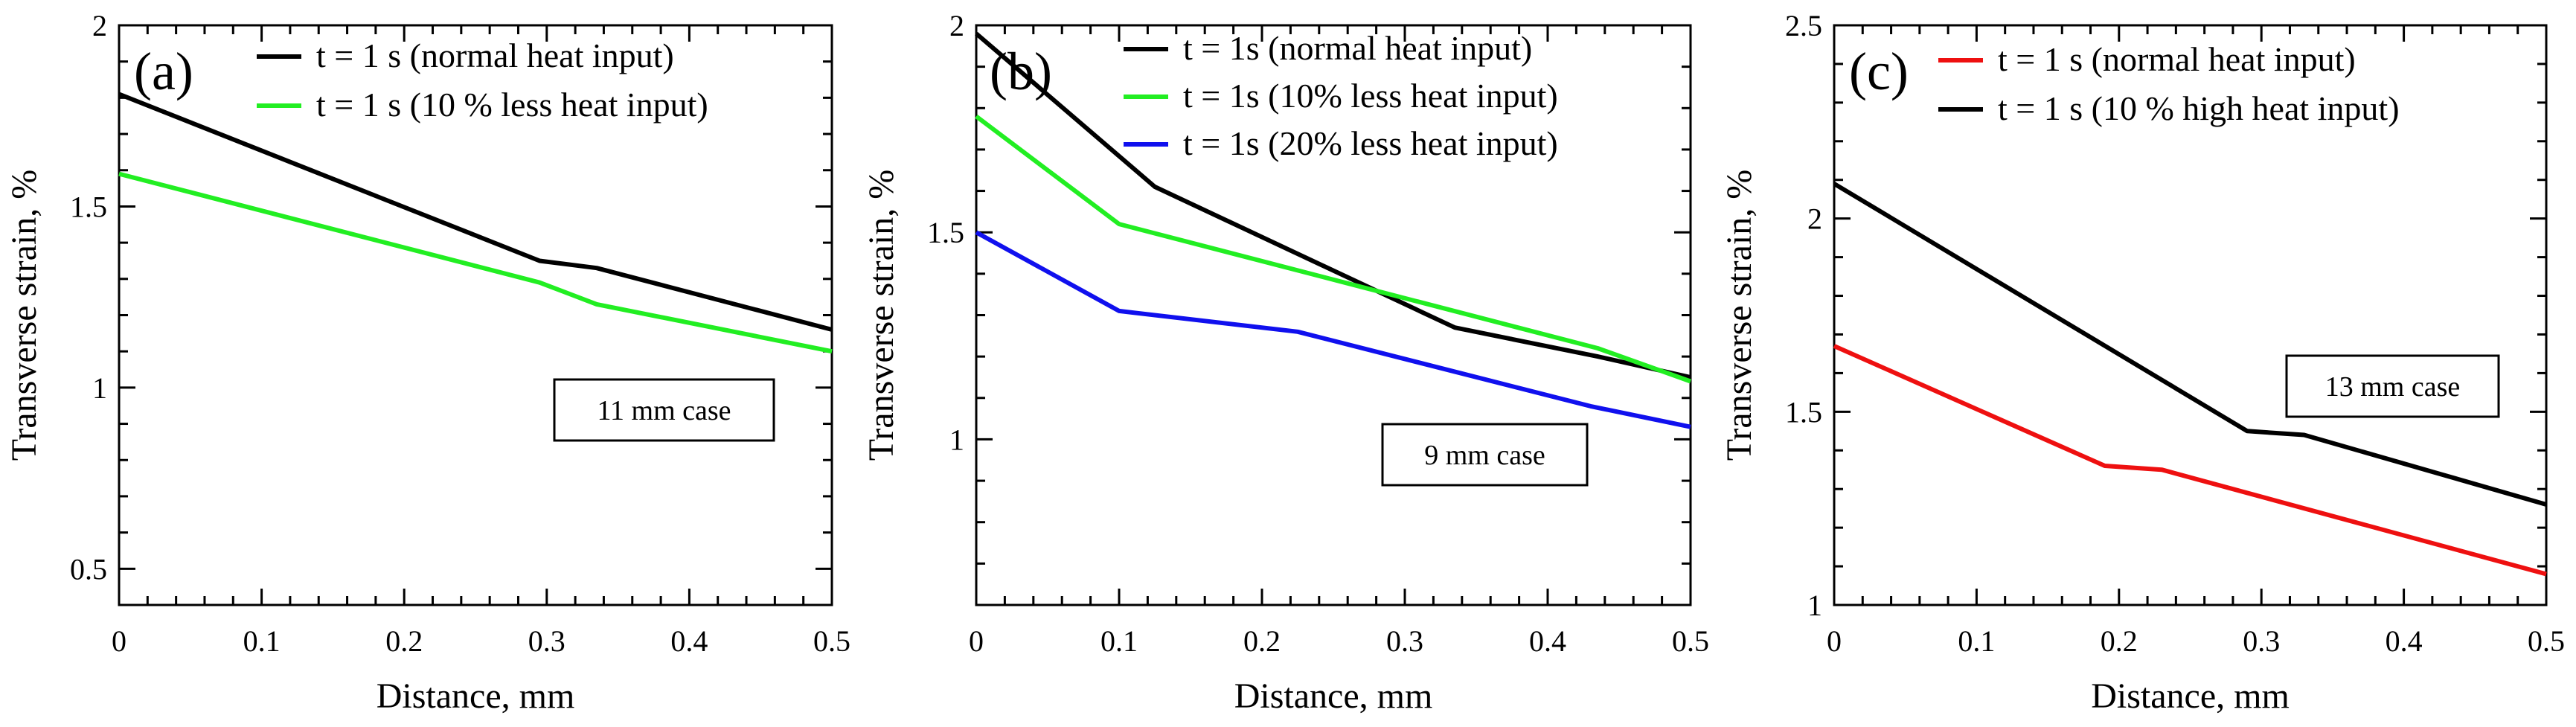 This screenshot has height=727, width=2576. I want to click on case-annotation: 9 mm case, so click(1484, 455).